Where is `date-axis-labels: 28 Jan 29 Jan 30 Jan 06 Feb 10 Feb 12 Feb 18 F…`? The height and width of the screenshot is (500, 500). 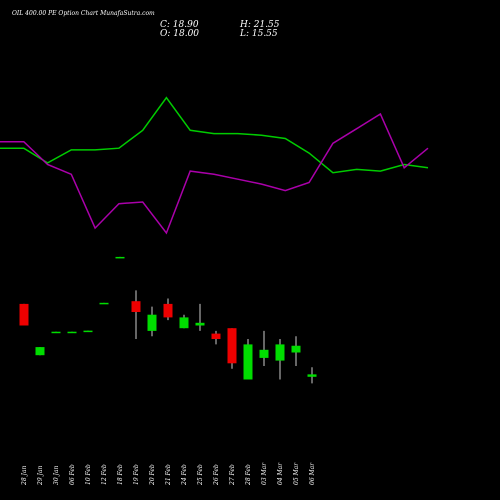 date-axis-labels: 28 Jan 29 Jan 30 Jan 06 Feb 10 Feb 12 Feb 18 F… is located at coordinates (168, 474).